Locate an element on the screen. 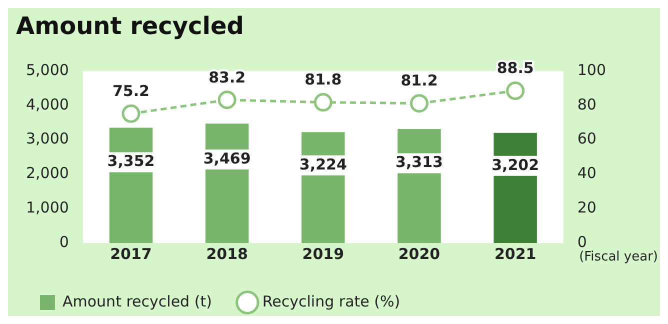 The width and height of the screenshot is (668, 324). x-tick-label: 2017 is located at coordinates (131, 253).